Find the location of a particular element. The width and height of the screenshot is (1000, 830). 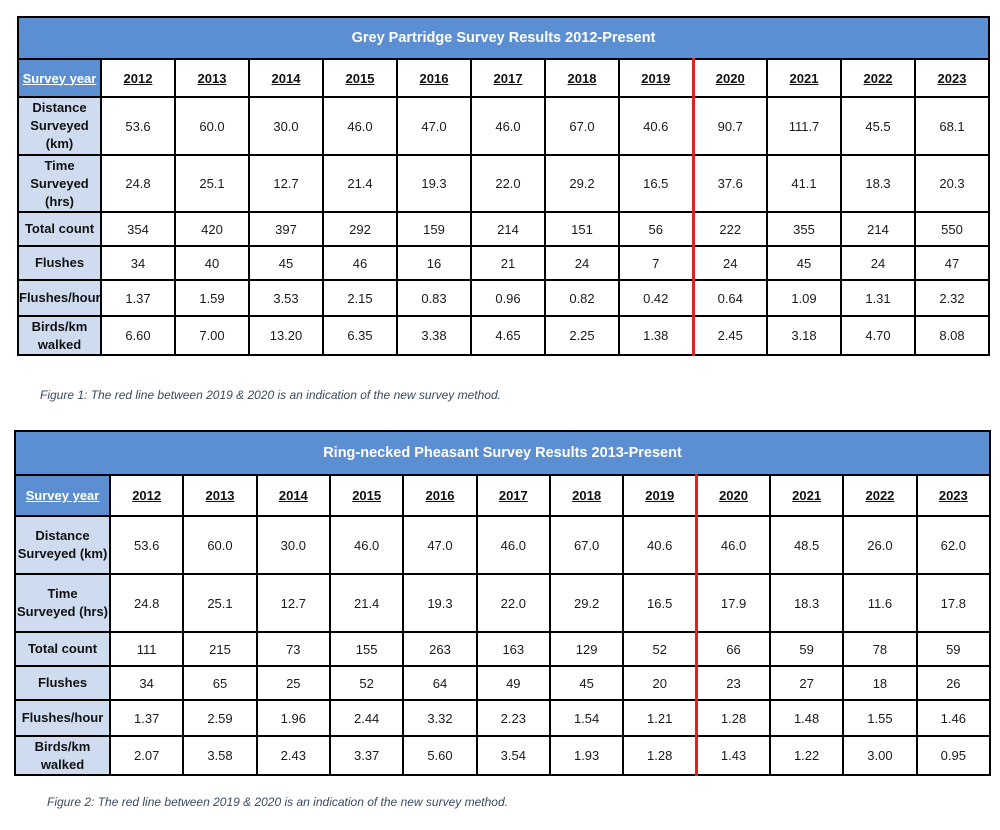

value-cell: 60.0 is located at coordinates (220, 545).